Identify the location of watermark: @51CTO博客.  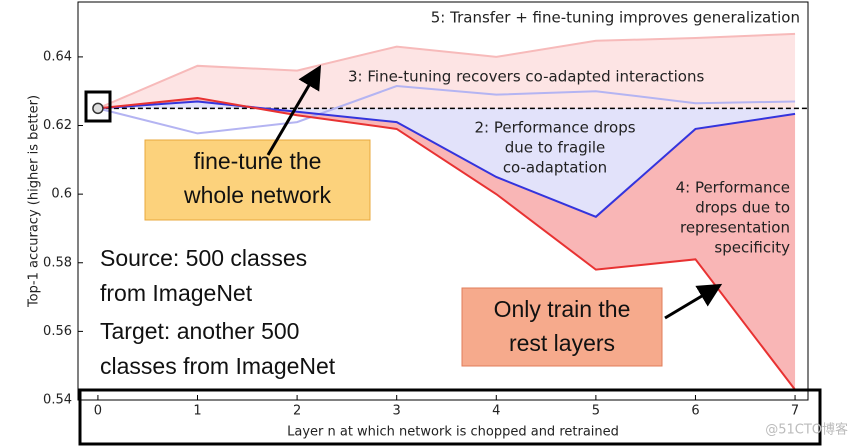
(806, 430).